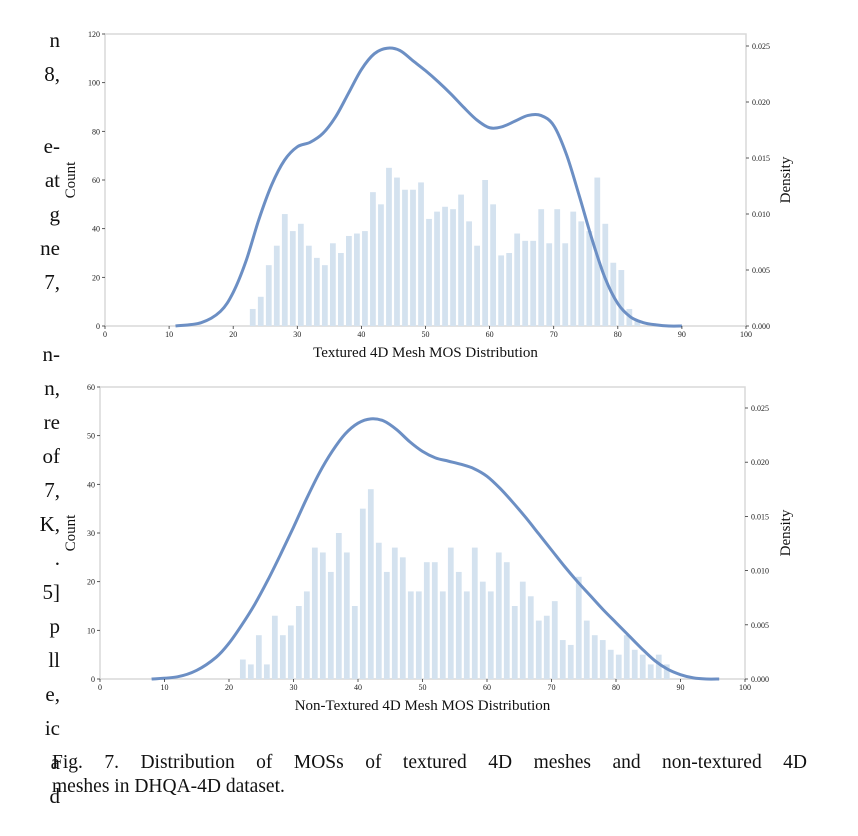 The height and width of the screenshot is (836, 858). Describe the element at coordinates (51, 456) in the screenshot. I see `body-text-line: of` at that location.